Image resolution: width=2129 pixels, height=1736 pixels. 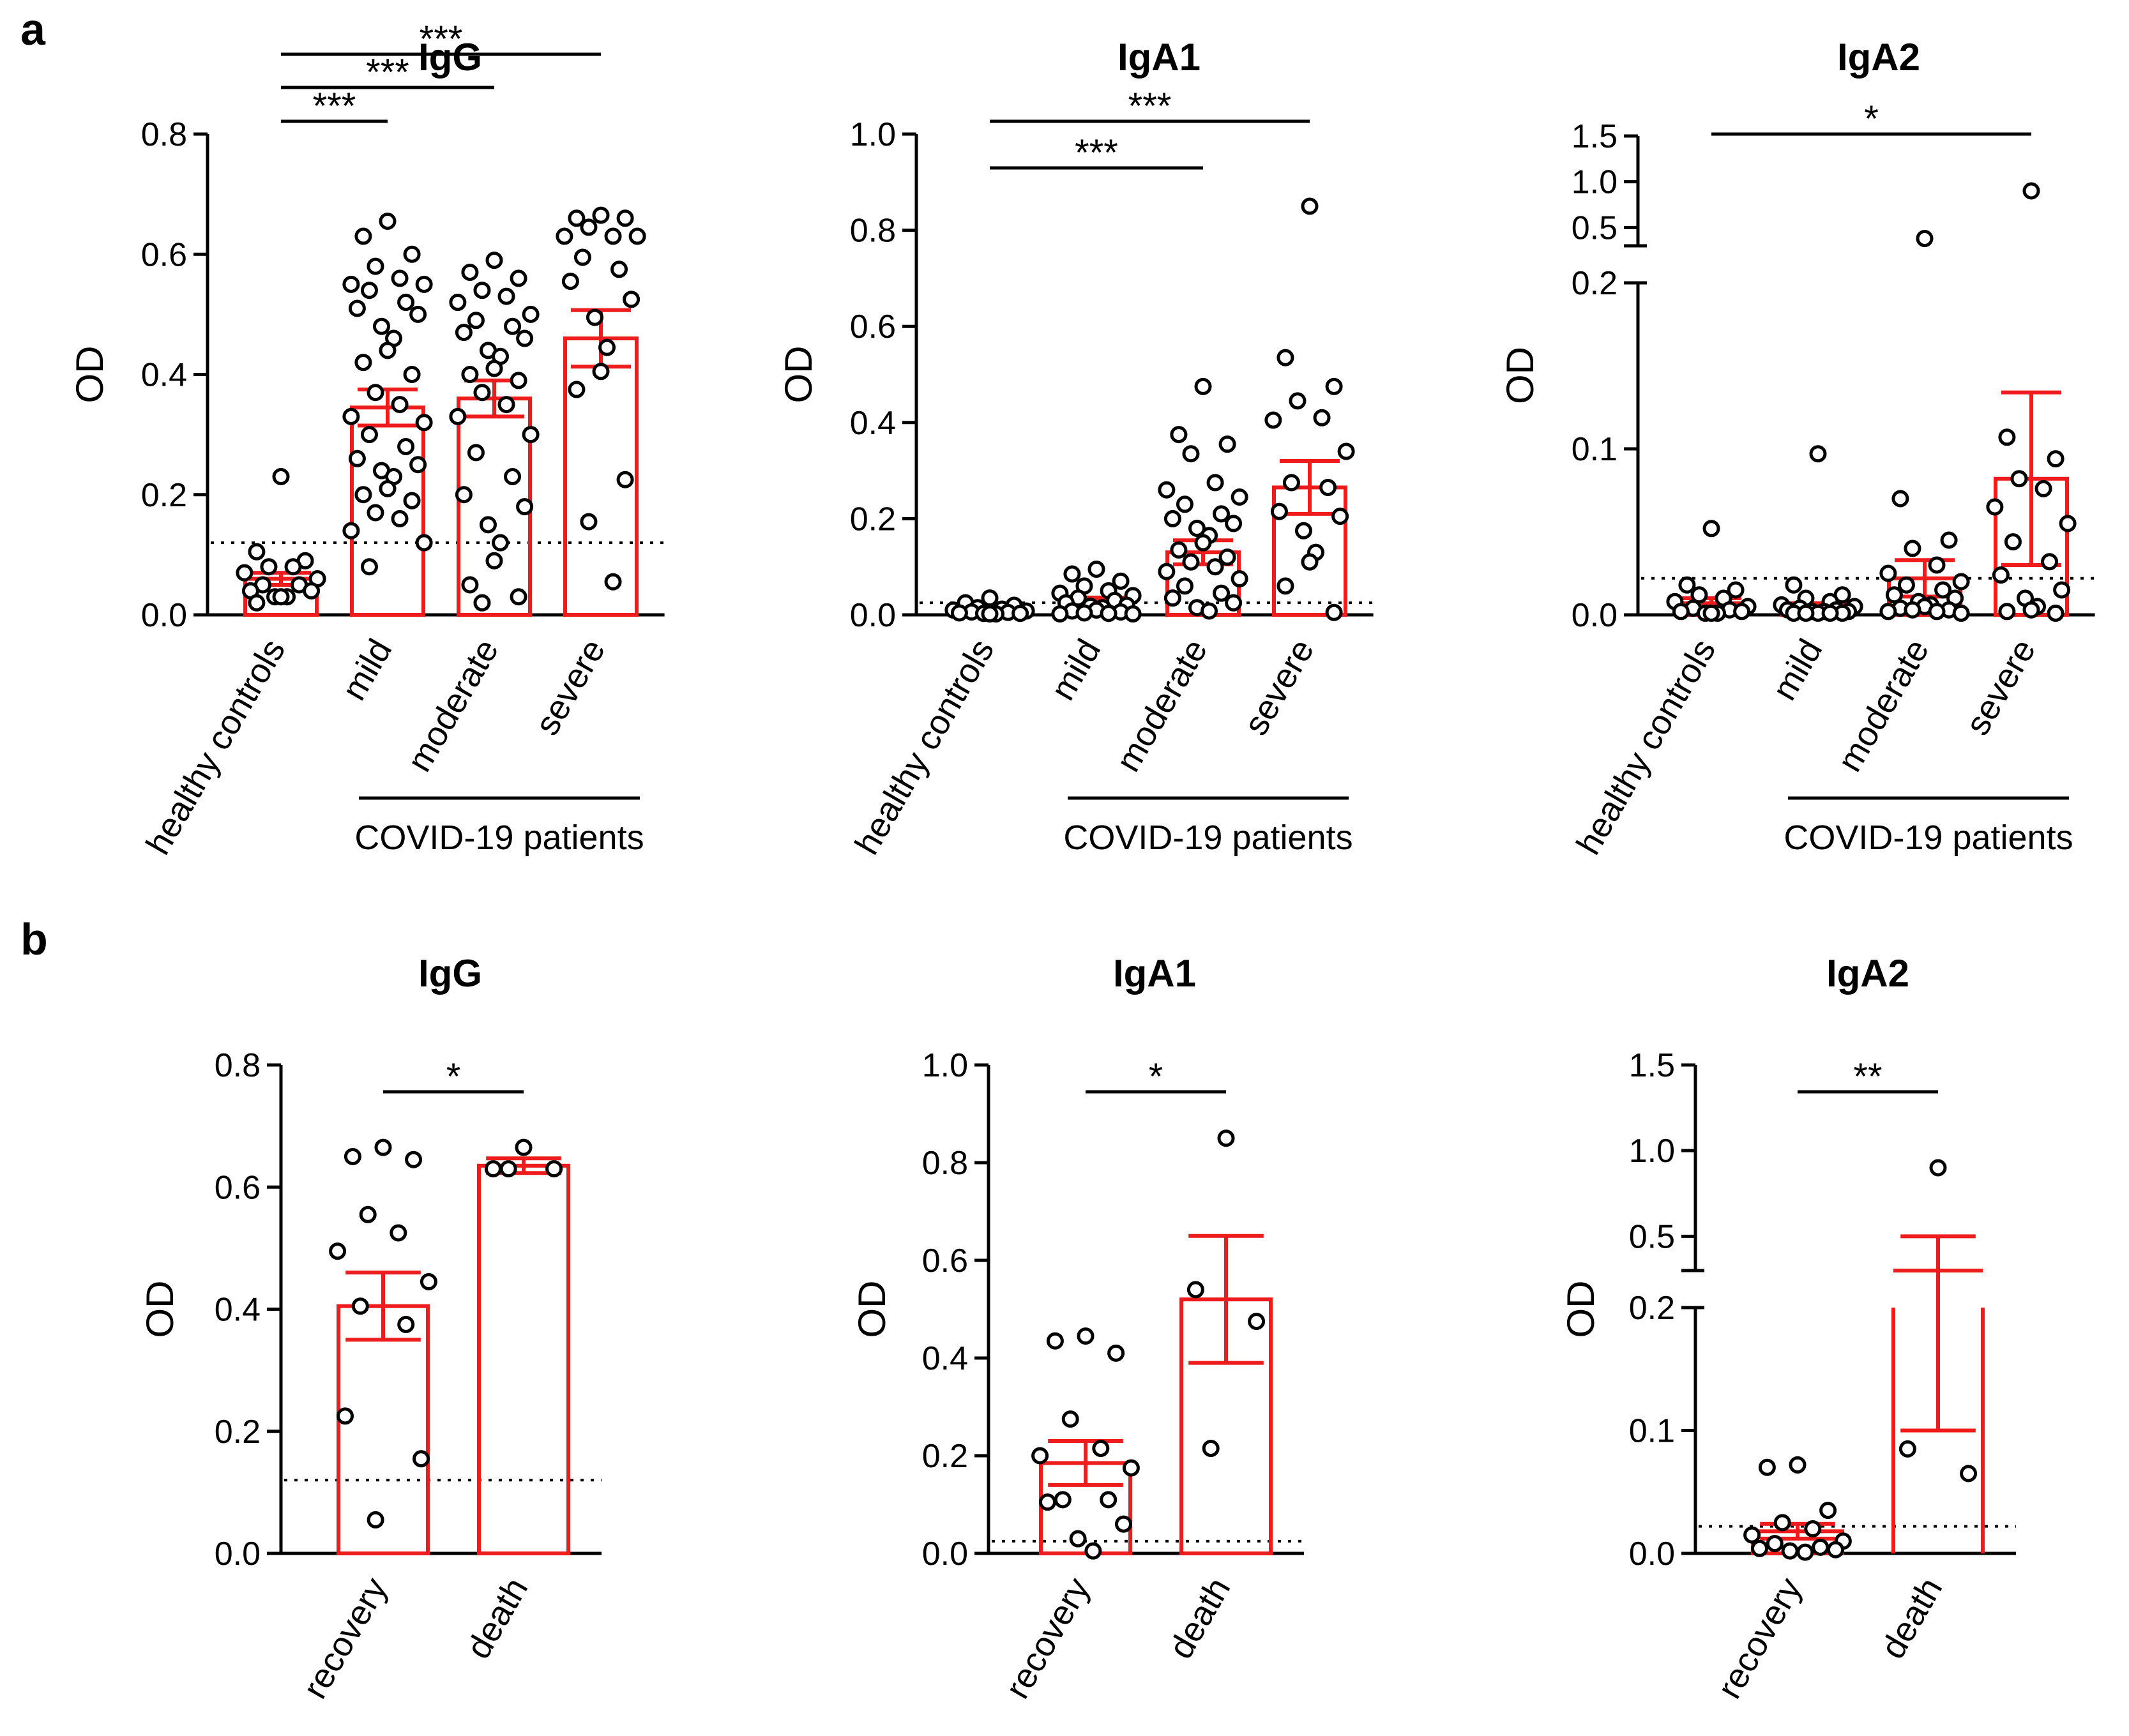 What do you see at coordinates (1883, 705) in the screenshot?
I see `category-label: moderate` at bounding box center [1883, 705].